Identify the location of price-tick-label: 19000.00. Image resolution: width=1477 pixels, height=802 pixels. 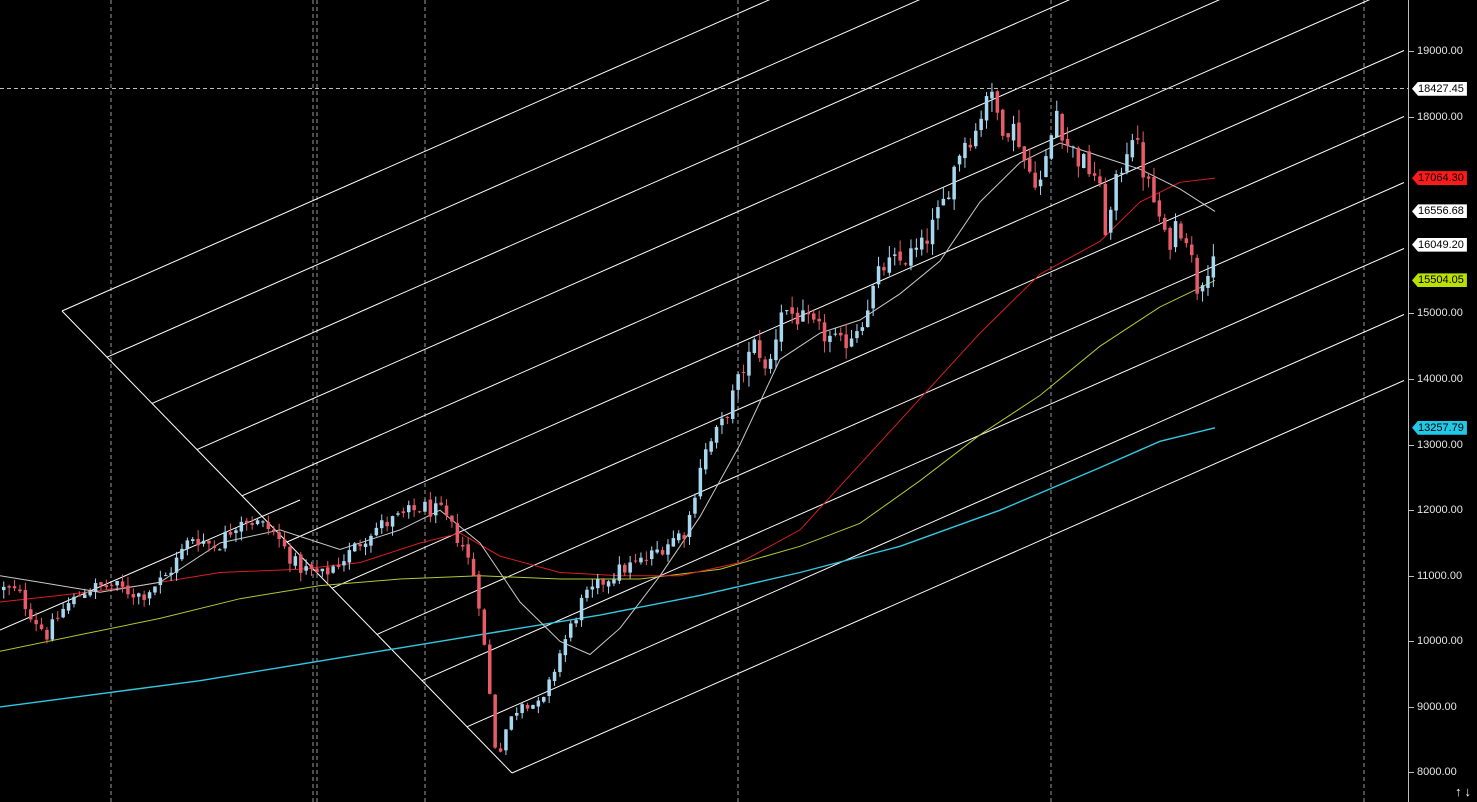
(1440, 51).